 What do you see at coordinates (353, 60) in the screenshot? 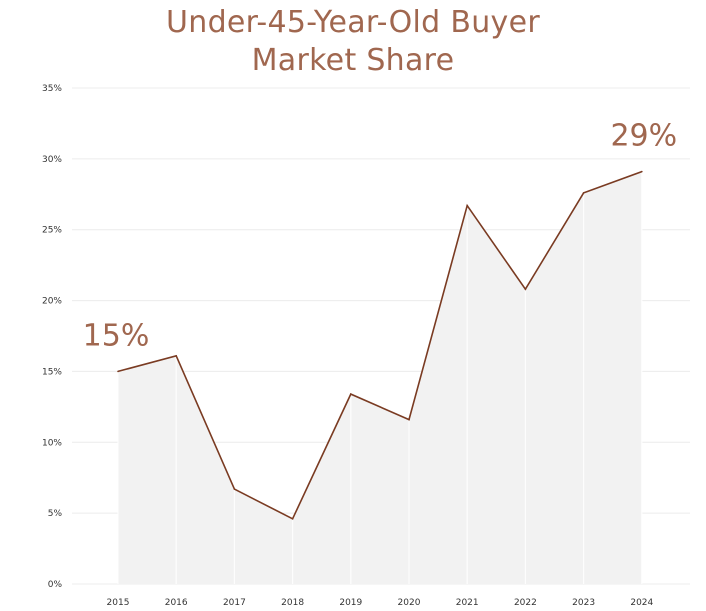
I see `chart-title-line-2: Market Share` at bounding box center [353, 60].